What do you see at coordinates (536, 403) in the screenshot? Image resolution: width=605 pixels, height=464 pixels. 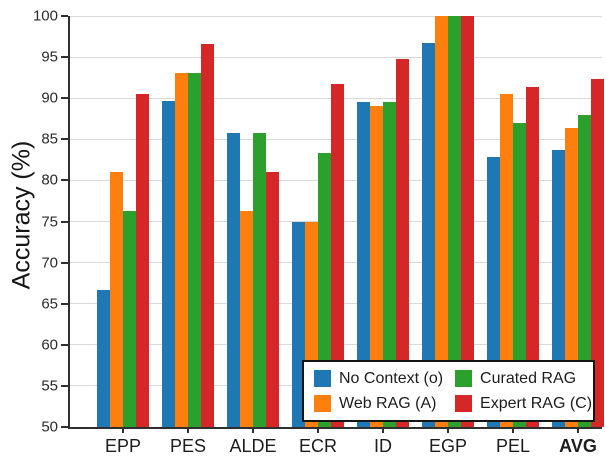 I see `legend-label: Expert RAG (C)` at bounding box center [536, 403].